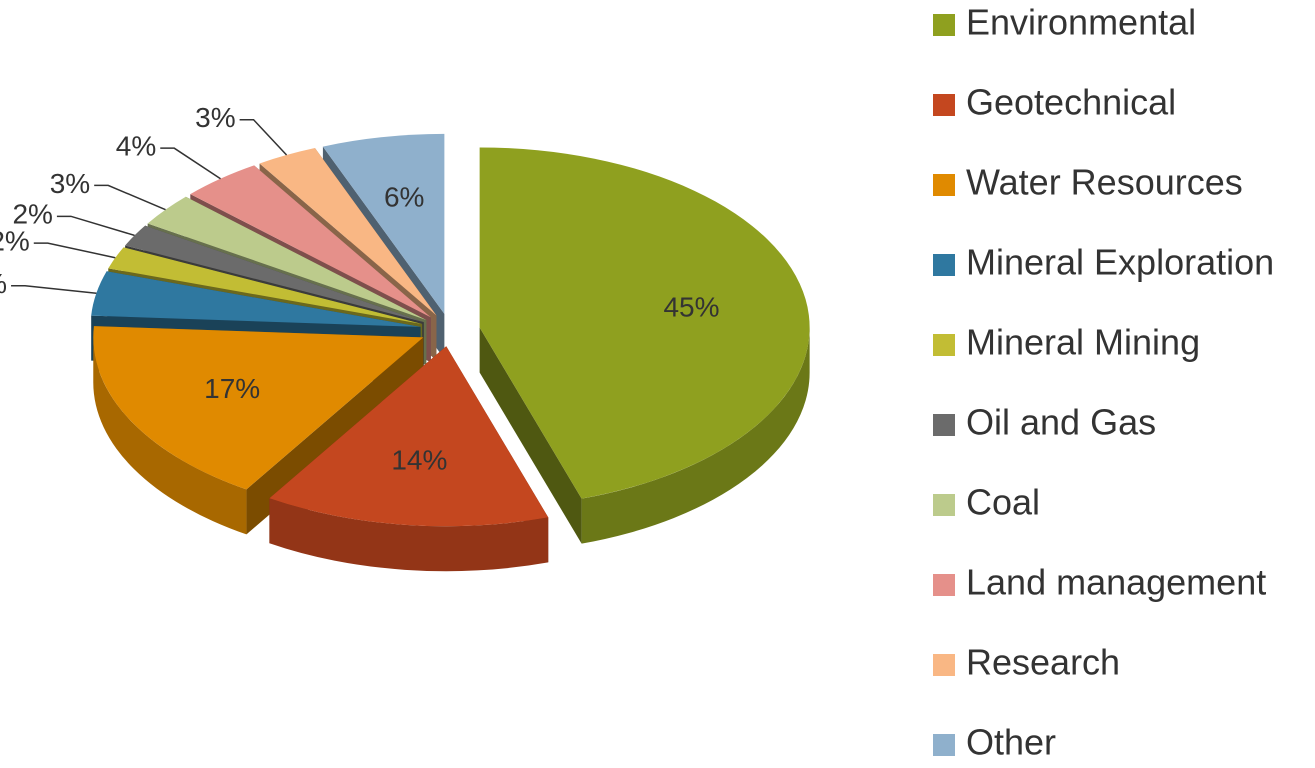 This screenshot has width=1315, height=768. I want to click on legend-label: Water Resources, so click(1104, 182).